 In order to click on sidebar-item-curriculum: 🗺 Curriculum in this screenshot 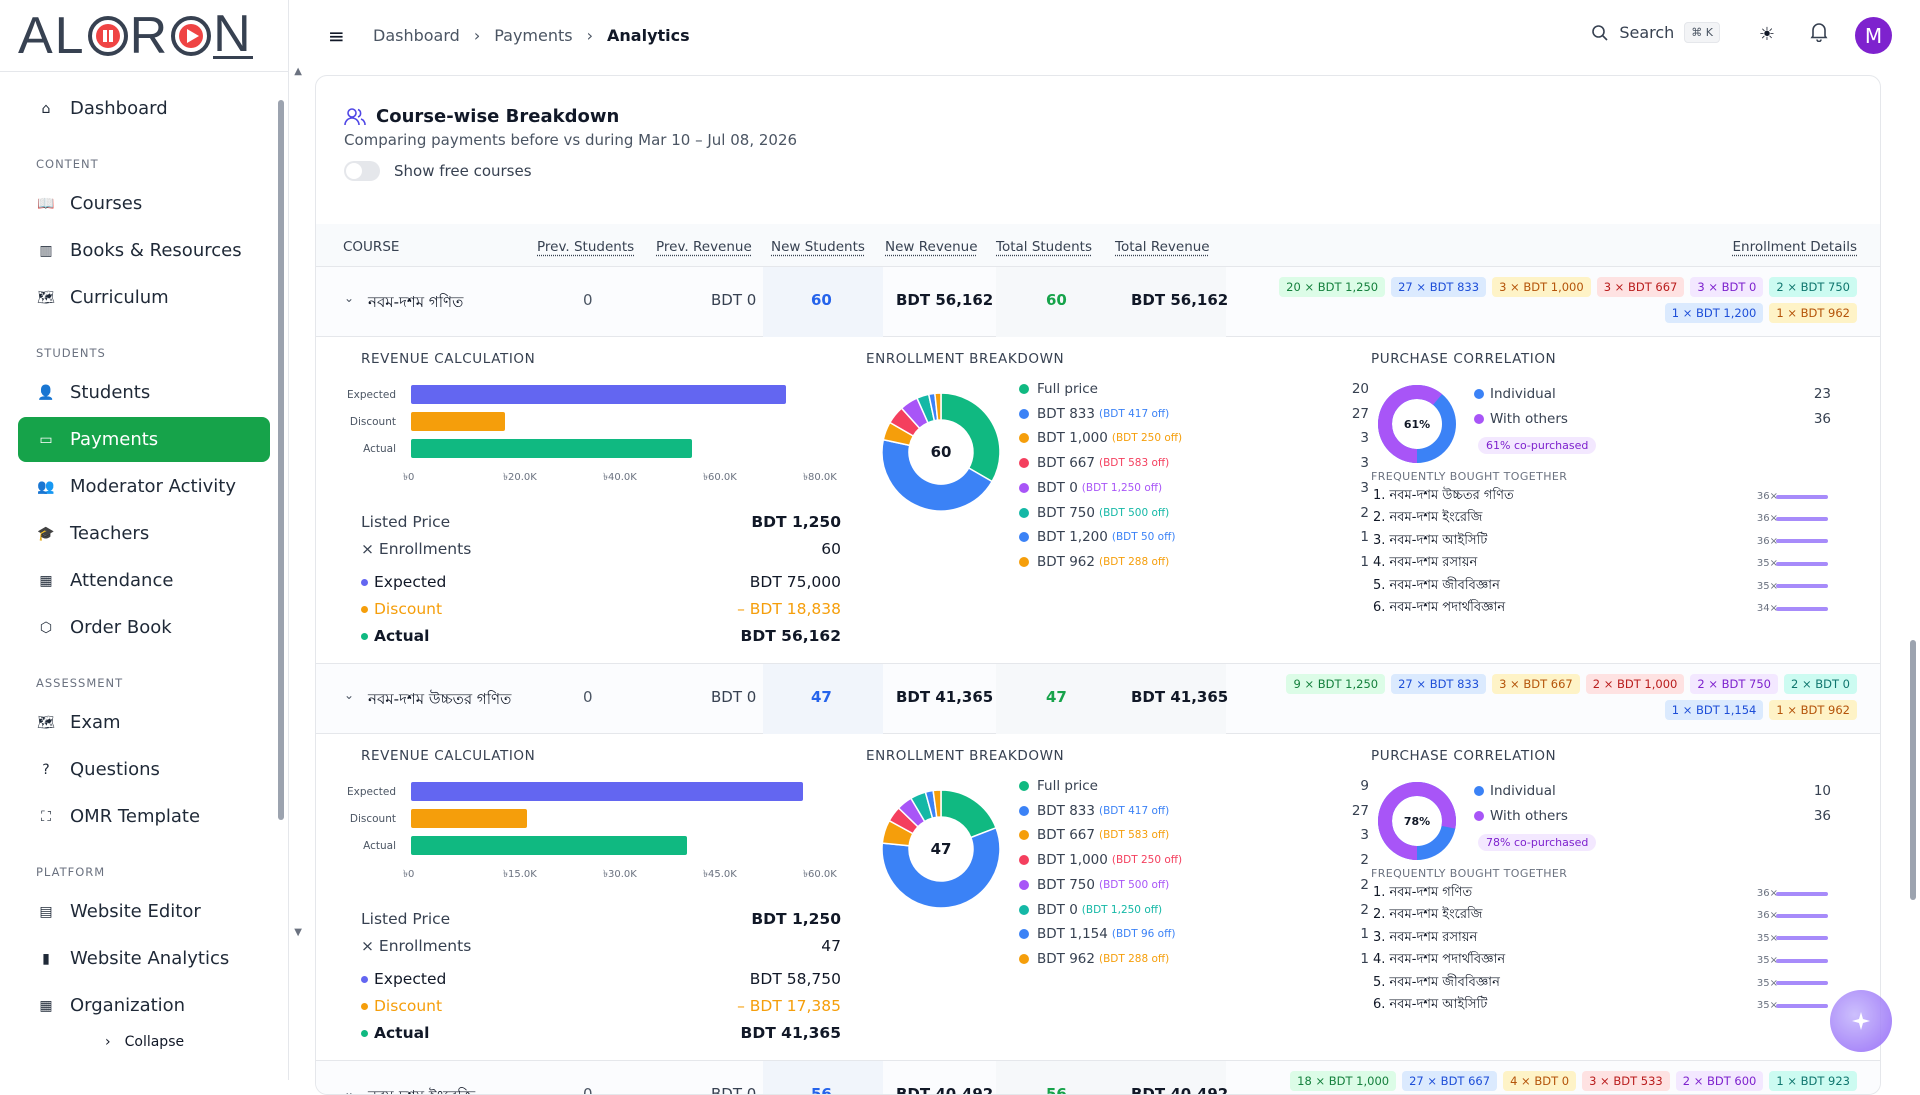, I will do `click(144, 297)`.